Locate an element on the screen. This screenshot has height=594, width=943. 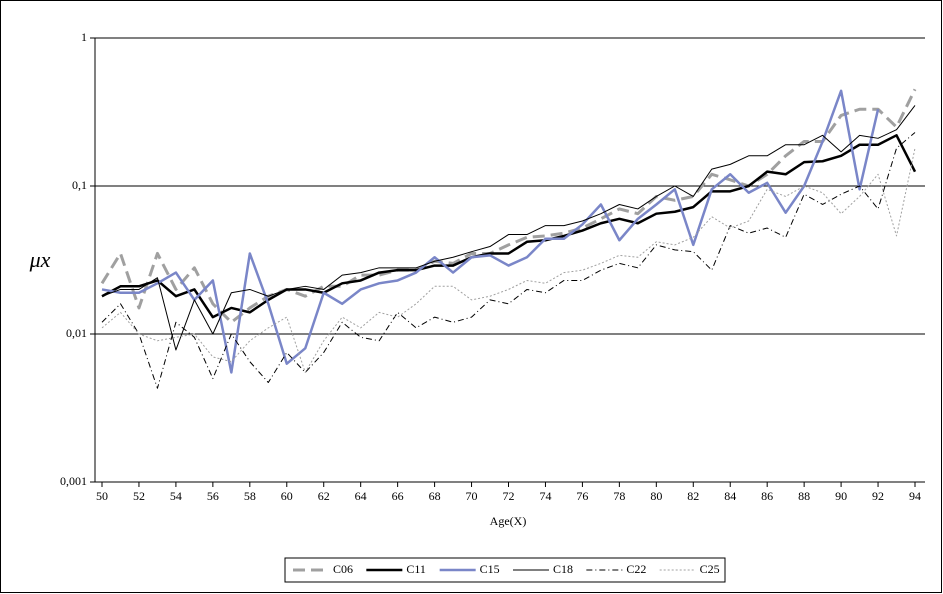
x-tick-label: 66 is located at coordinates (398, 496).